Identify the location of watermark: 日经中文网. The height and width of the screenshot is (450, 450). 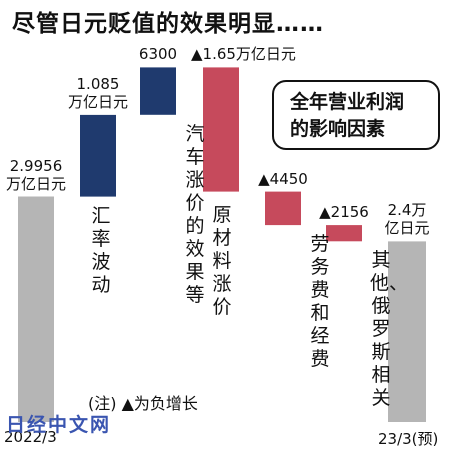
(59, 425).